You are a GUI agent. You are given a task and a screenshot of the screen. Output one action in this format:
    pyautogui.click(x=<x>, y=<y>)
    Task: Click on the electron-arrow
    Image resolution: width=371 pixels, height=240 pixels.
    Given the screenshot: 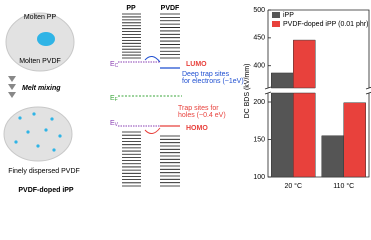 What is the action you would take?
    pyautogui.click(x=152, y=59)
    